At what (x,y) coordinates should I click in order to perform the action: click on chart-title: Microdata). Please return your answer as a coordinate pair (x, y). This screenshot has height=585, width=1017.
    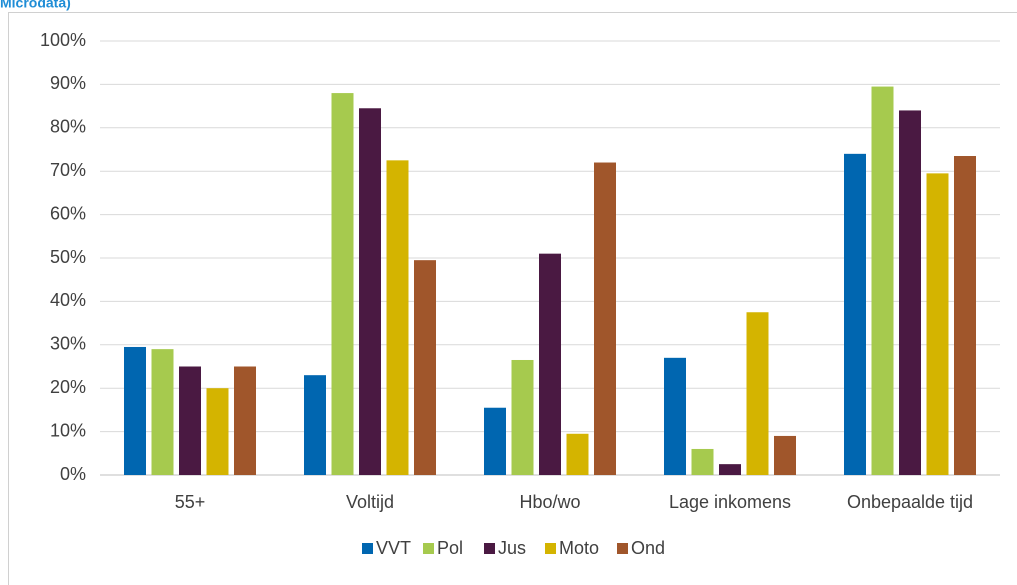
    Looking at the image, I should click on (35, 5).